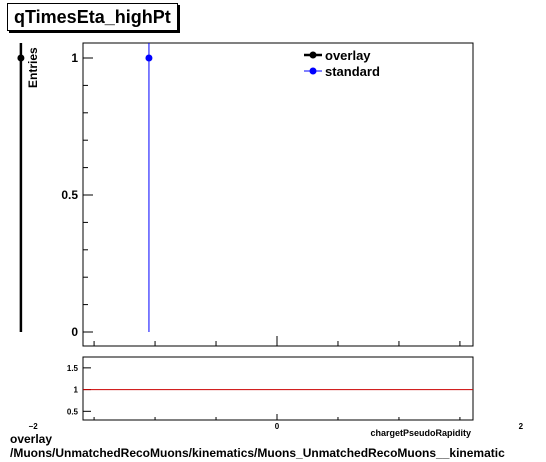 The width and height of the screenshot is (546, 462). What do you see at coordinates (278, 388) in the screenshot?
I see `ratio-plot-frame` at bounding box center [278, 388].